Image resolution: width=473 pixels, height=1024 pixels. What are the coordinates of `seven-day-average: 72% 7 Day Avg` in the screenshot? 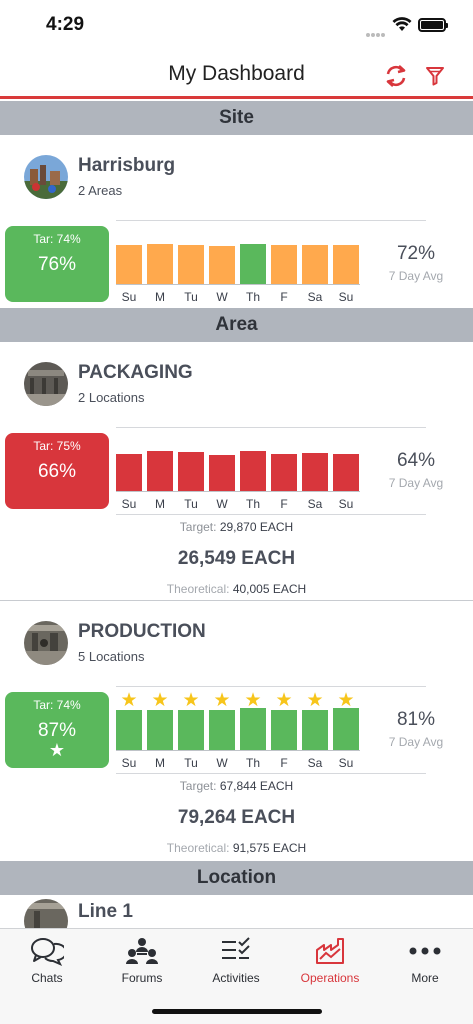 It's located at (416, 263).